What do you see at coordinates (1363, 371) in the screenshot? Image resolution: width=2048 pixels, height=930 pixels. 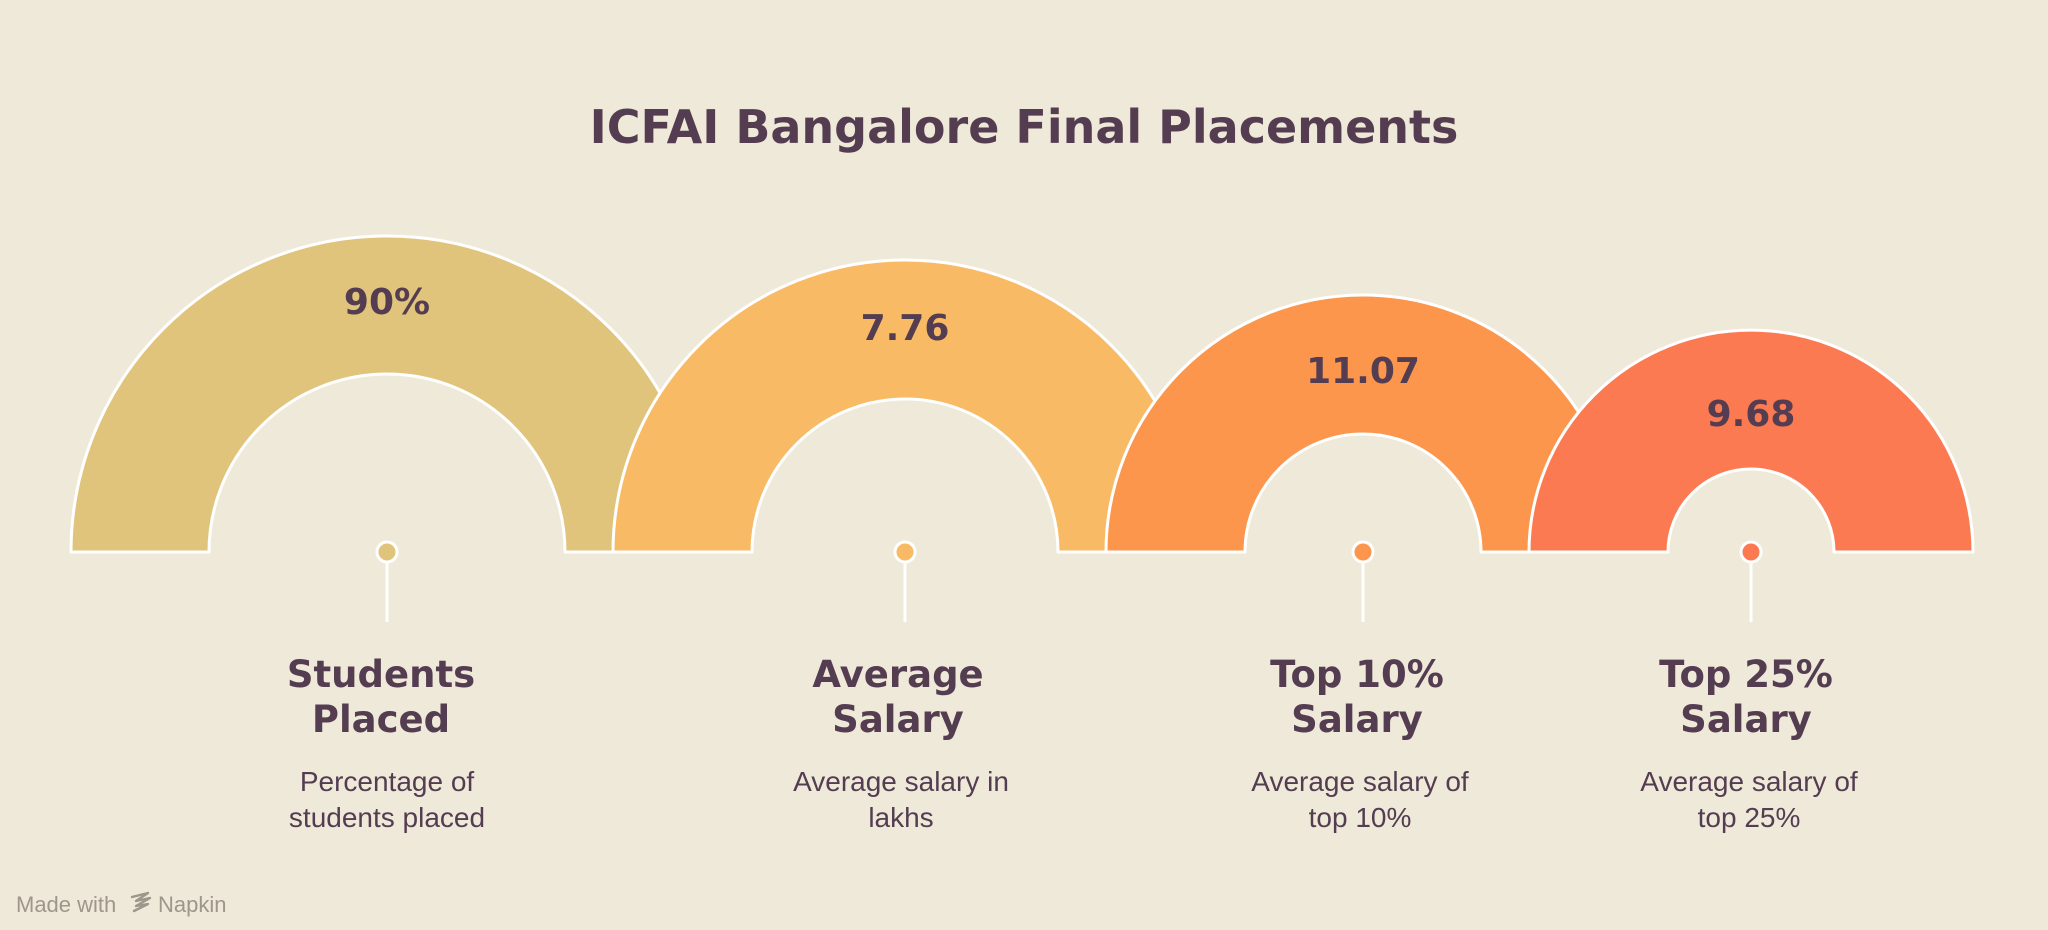 I see `gauge-value-top-10-salary: 11.07` at bounding box center [1363, 371].